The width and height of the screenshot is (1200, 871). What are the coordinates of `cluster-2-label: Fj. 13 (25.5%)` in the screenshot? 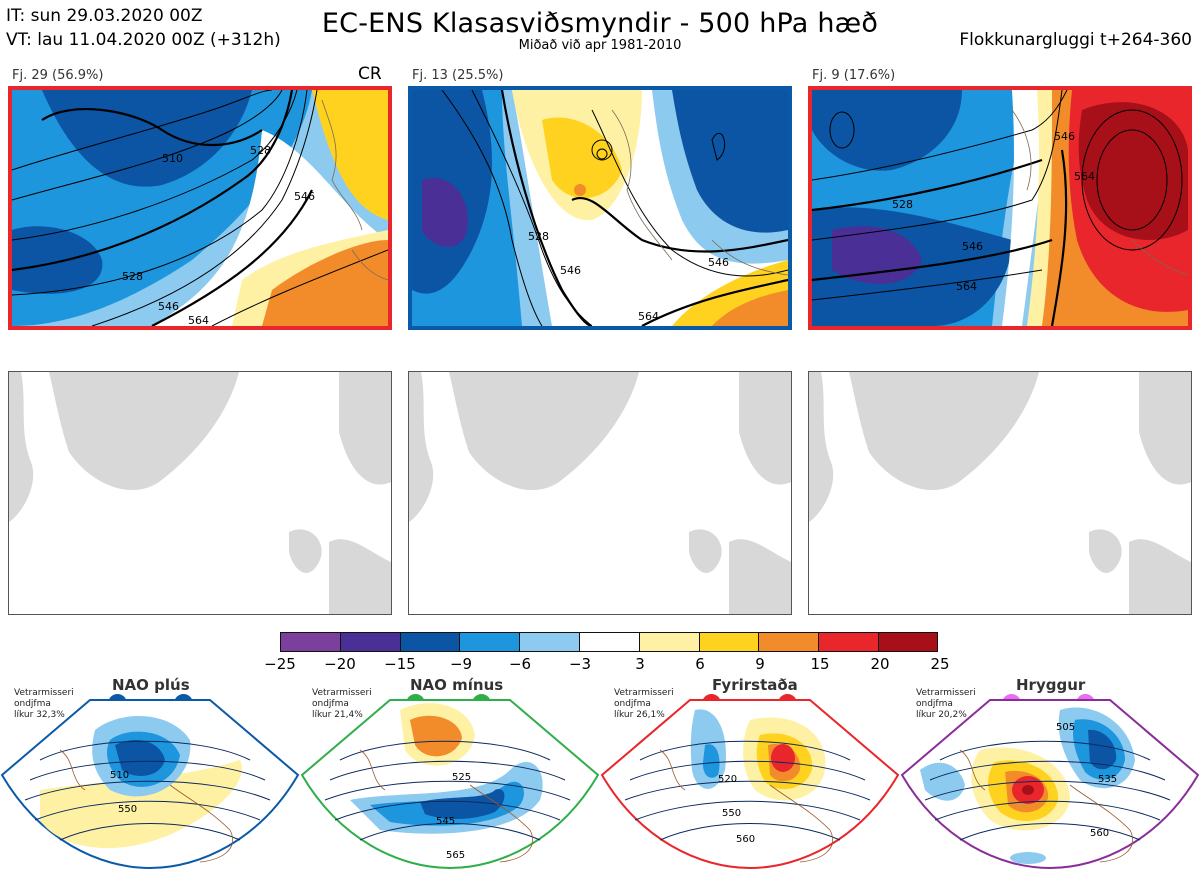 It's located at (458, 75).